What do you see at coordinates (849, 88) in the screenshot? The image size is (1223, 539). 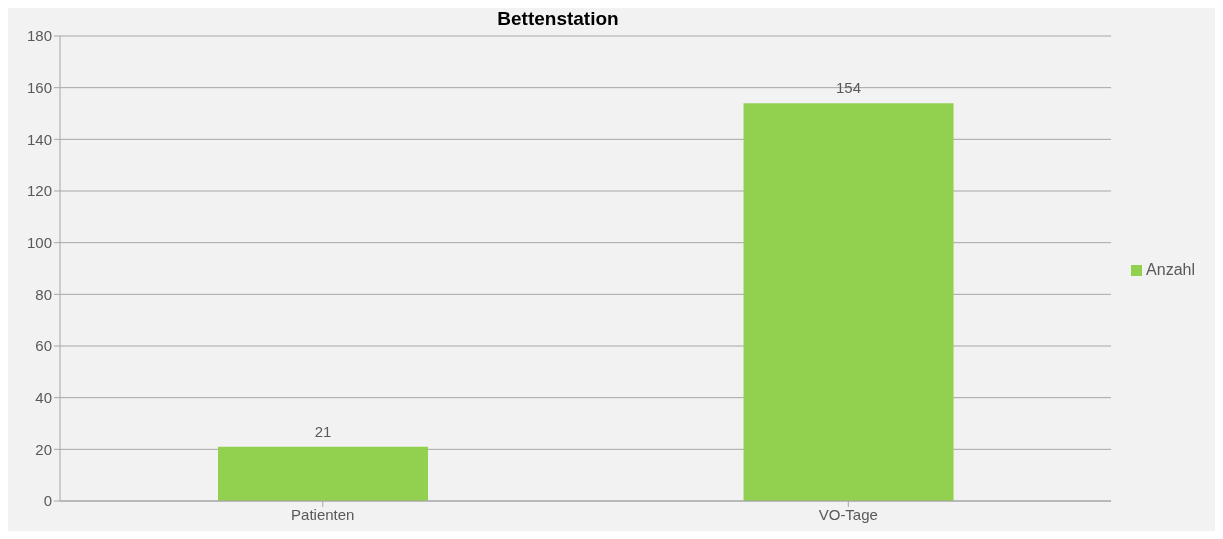 I see `data-label: 154` at bounding box center [849, 88].